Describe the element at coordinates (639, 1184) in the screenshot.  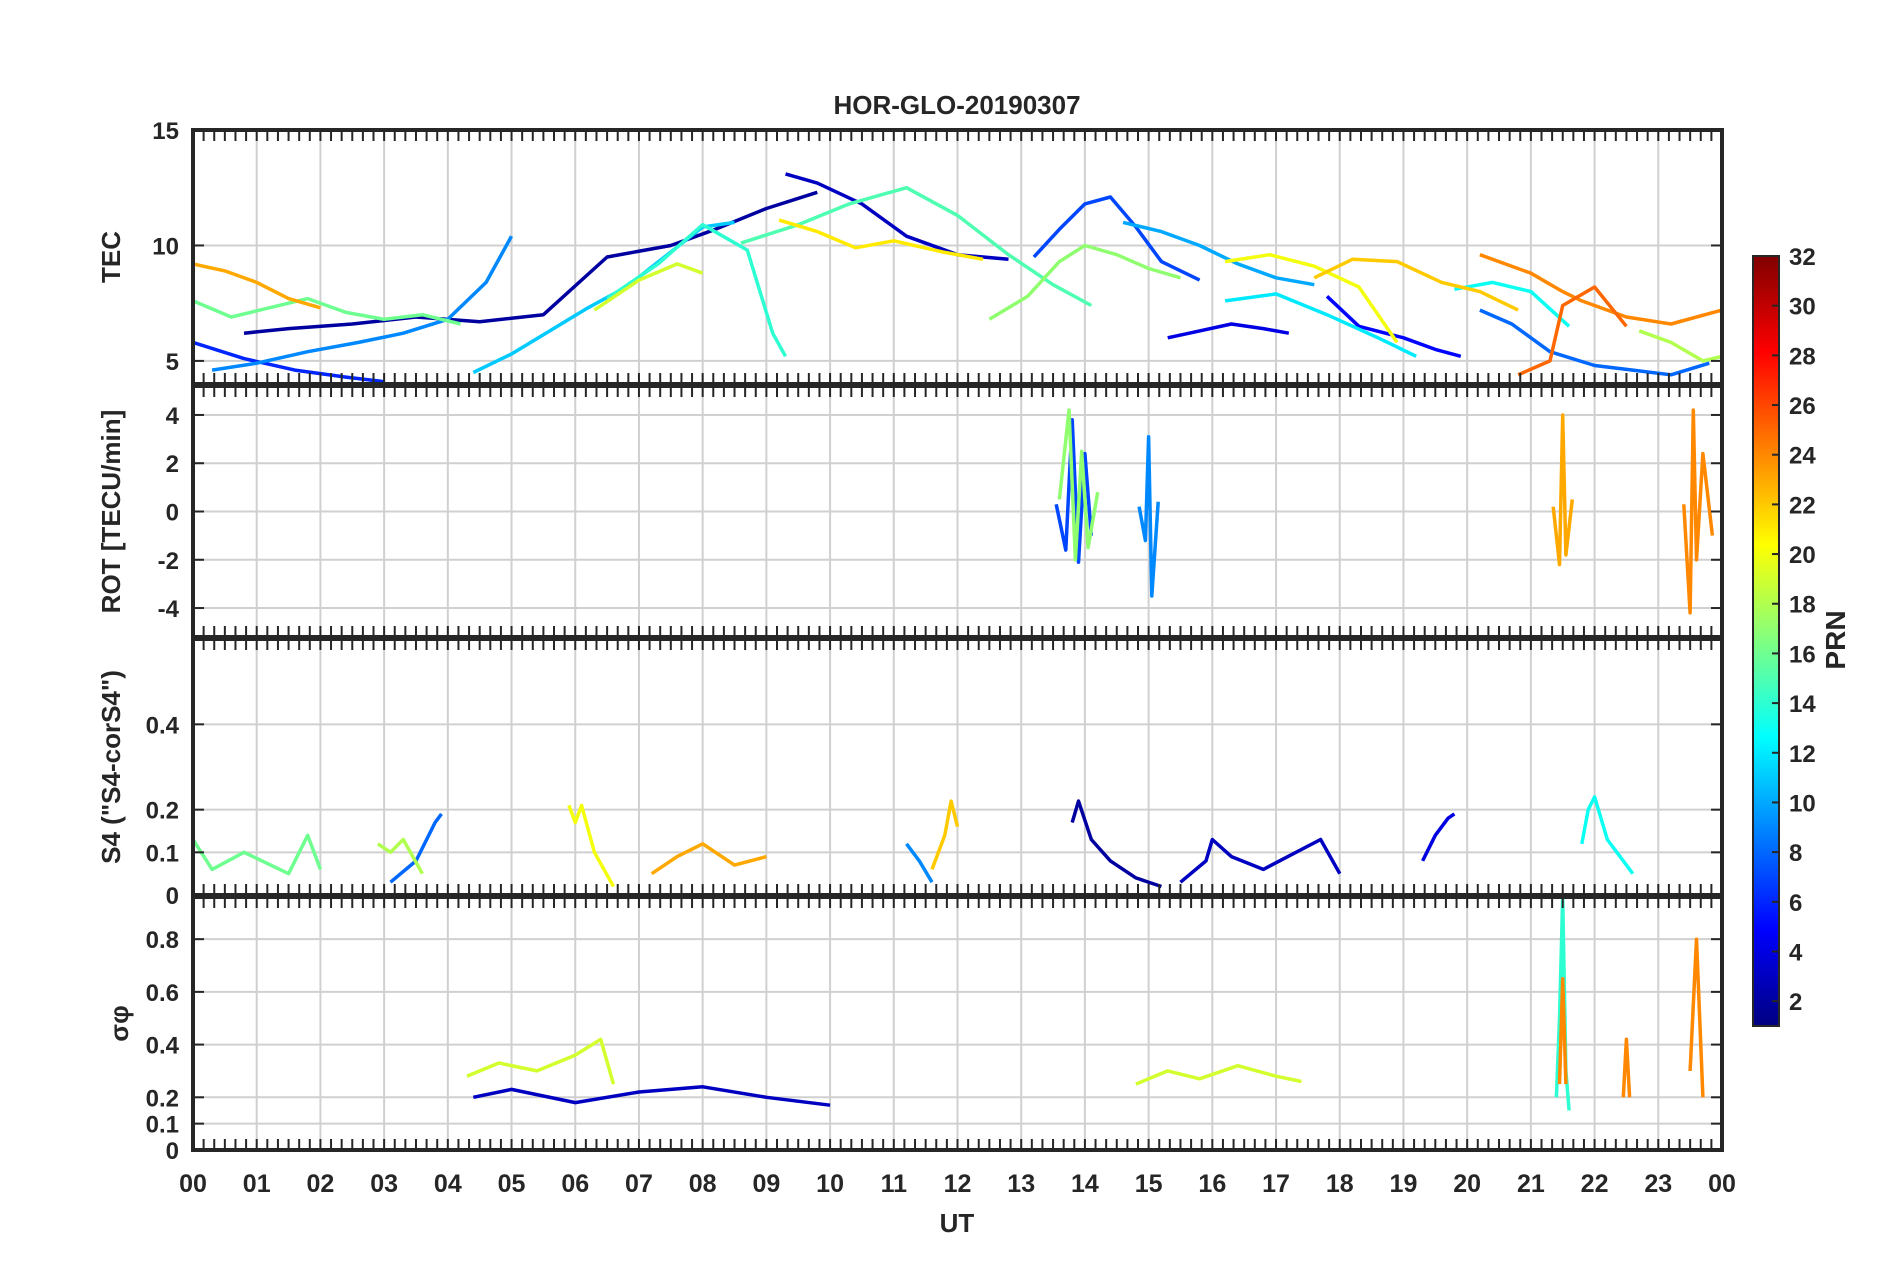
I see `x-tick-label: 07` at that location.